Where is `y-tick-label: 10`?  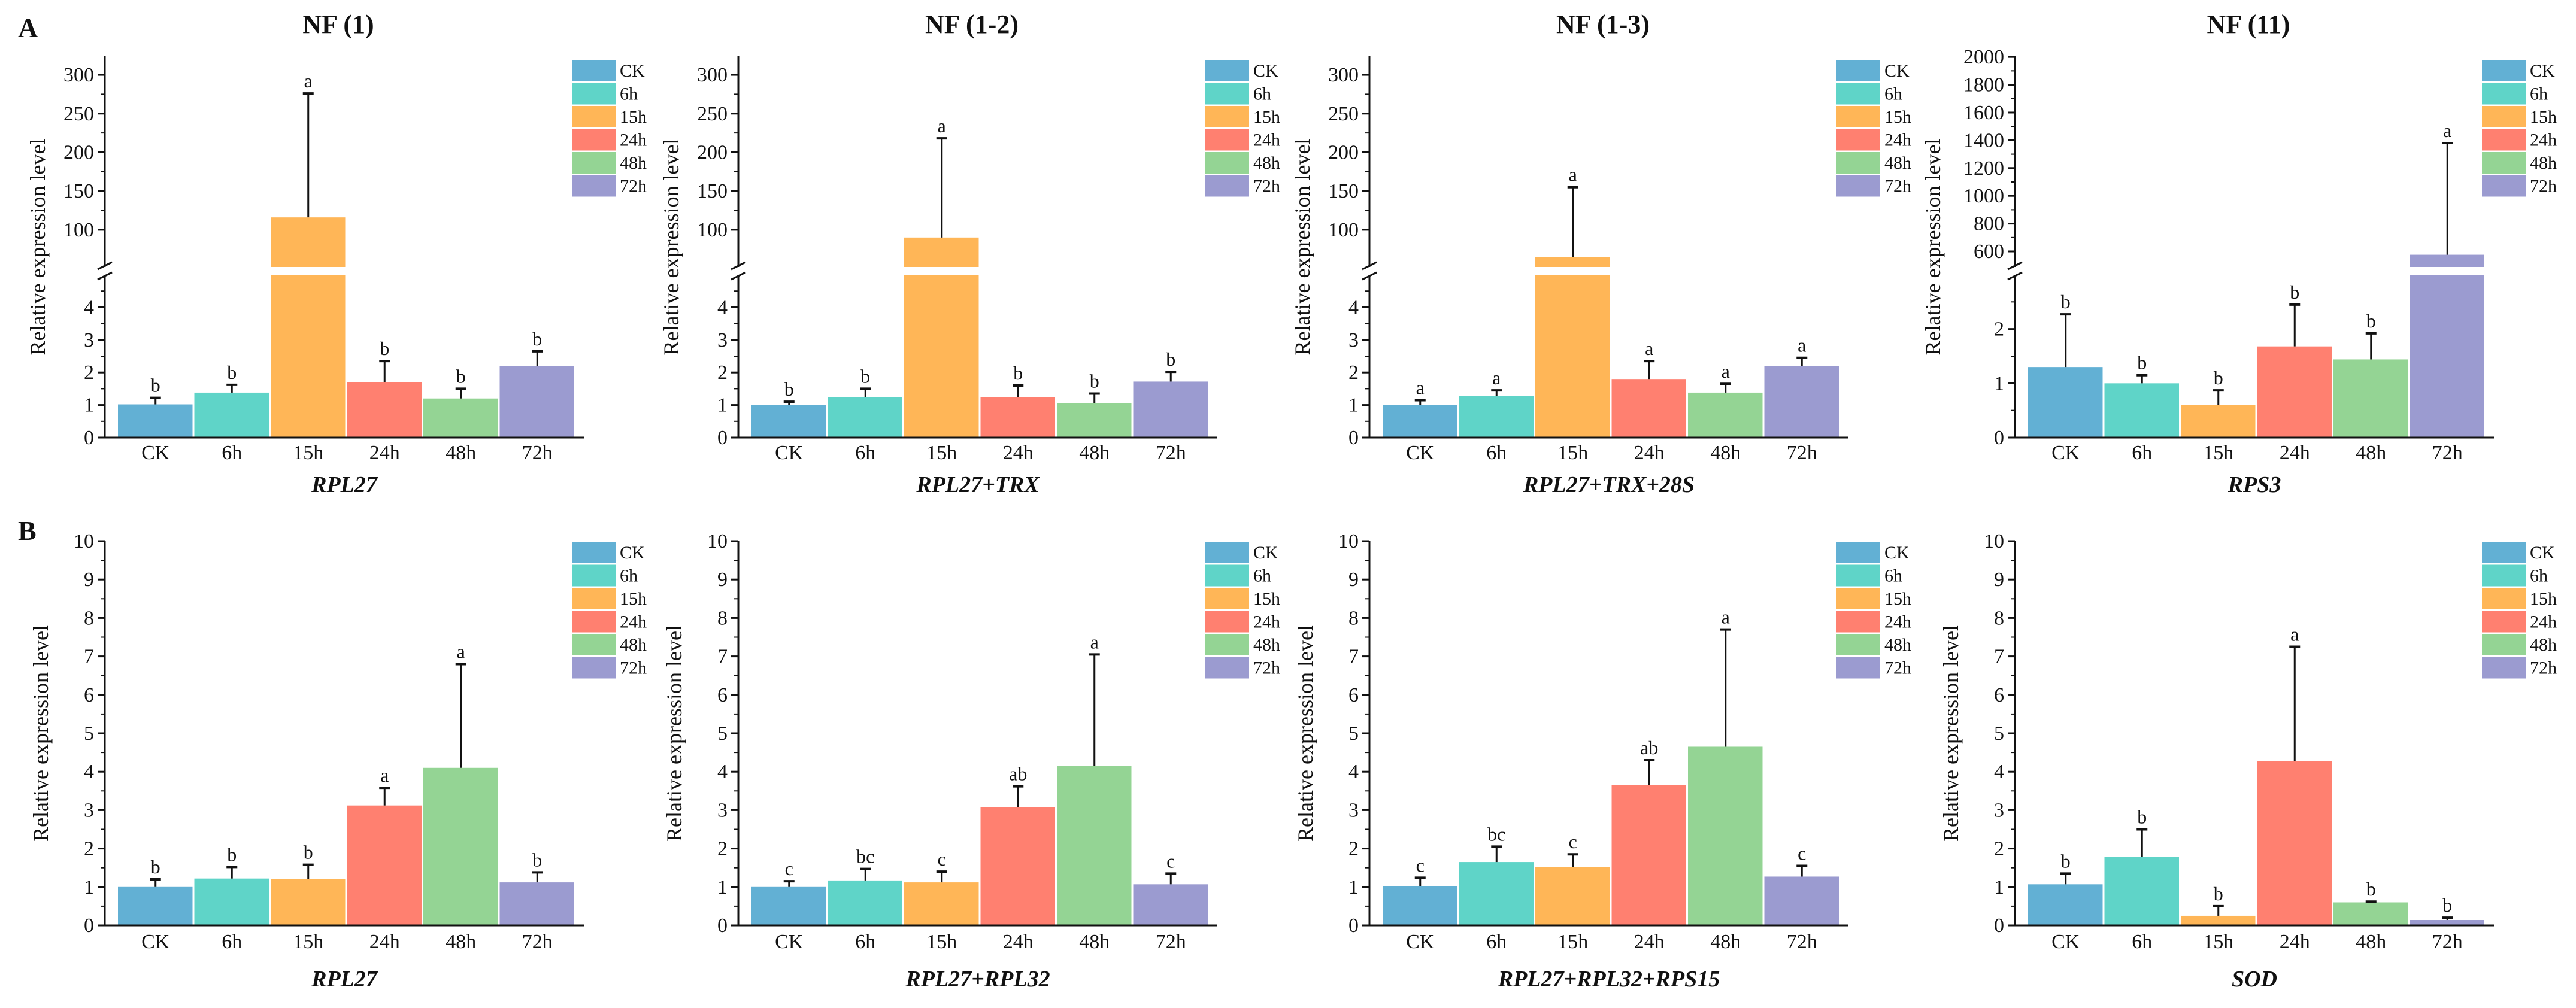
y-tick-label: 10 is located at coordinates (1348, 541).